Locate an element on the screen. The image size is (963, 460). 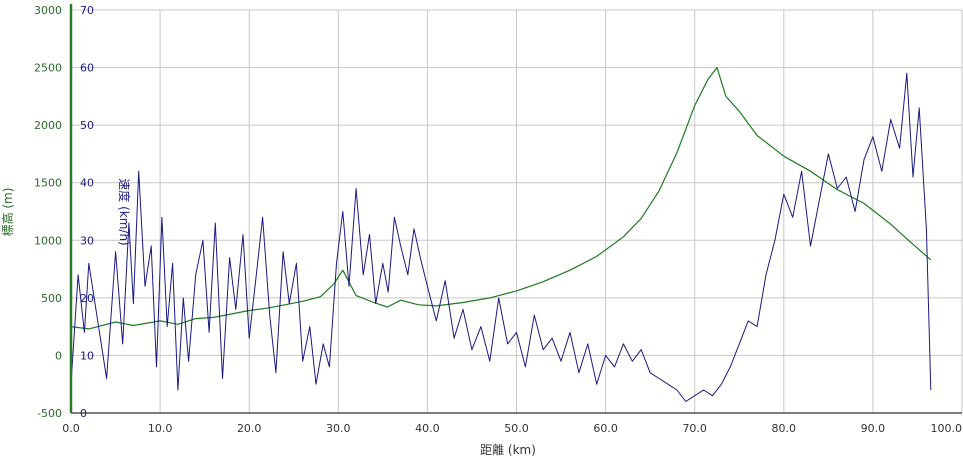
x-tick-label: 80.0 is located at coordinates (784, 428).